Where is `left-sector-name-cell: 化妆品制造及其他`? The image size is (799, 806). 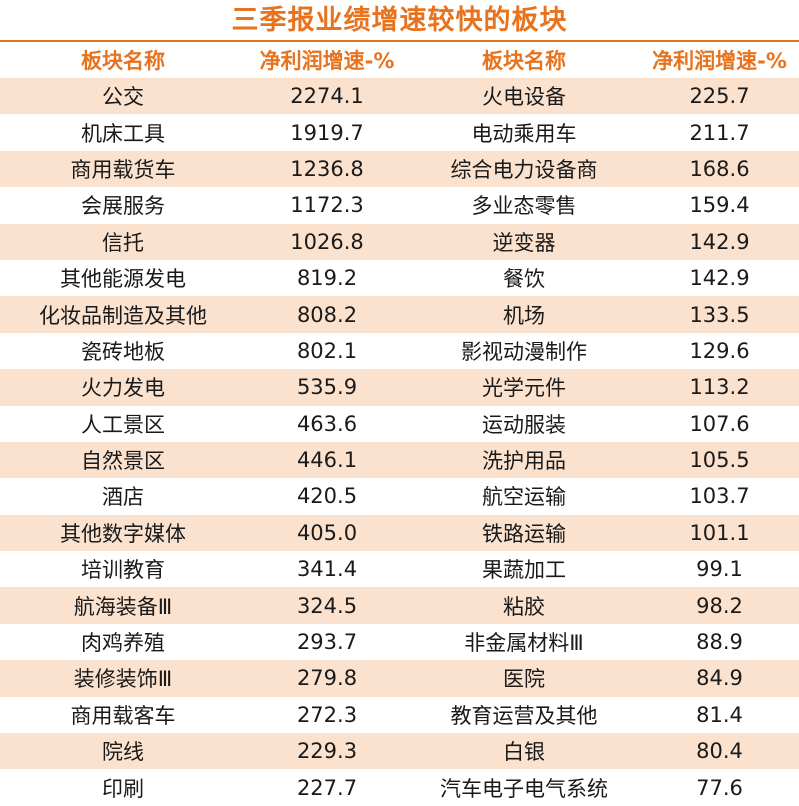 left-sector-name-cell: 化妆品制造及其他 is located at coordinates (123, 314).